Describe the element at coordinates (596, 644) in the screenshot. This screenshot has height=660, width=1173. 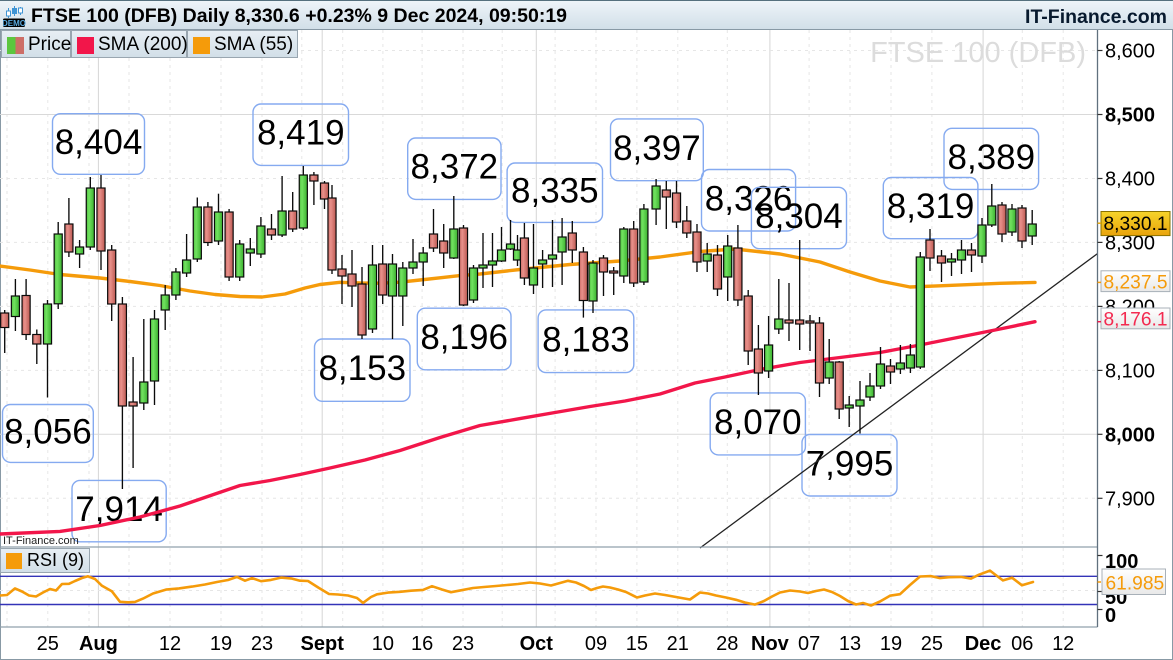
I see `svg-text: 09` at that location.